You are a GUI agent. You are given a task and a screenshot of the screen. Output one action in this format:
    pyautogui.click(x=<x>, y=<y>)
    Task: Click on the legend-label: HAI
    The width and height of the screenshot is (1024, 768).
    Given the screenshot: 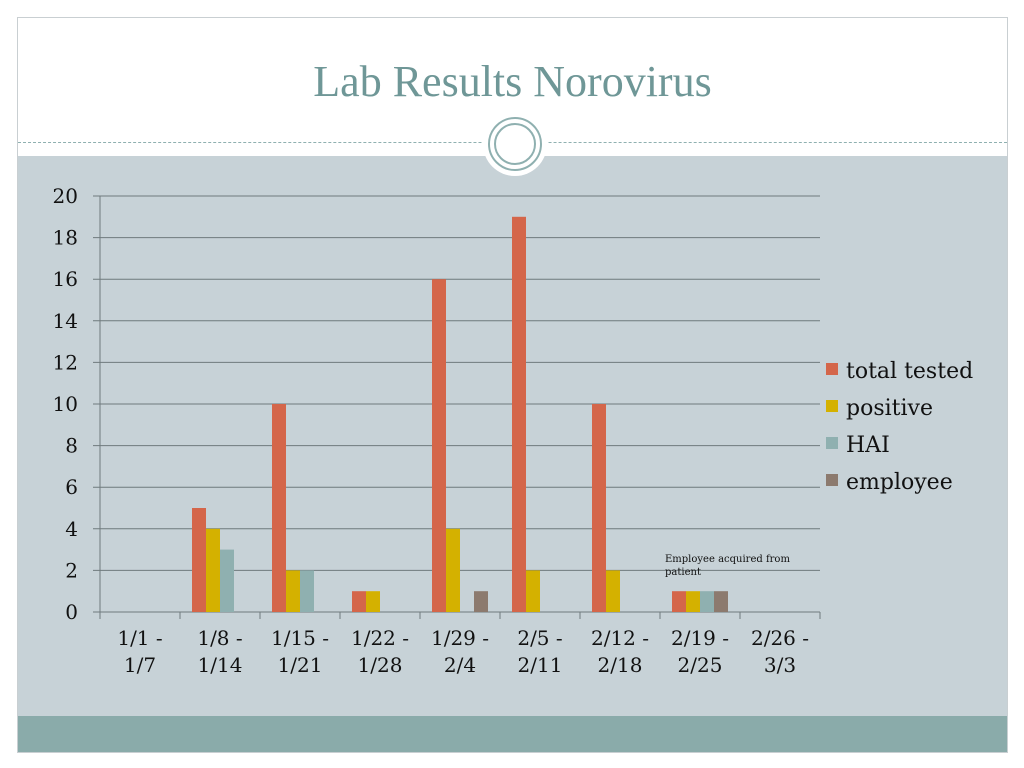 What is the action you would take?
    pyautogui.click(x=868, y=445)
    